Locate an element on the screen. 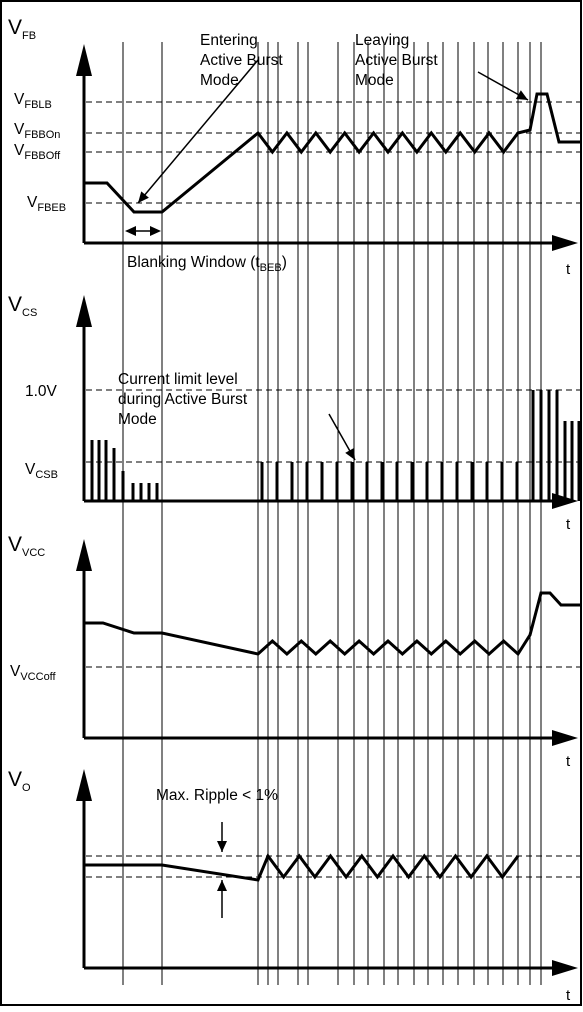 The height and width of the screenshot is (1012, 583). entering-arrow-head is located at coordinates (143, 197).